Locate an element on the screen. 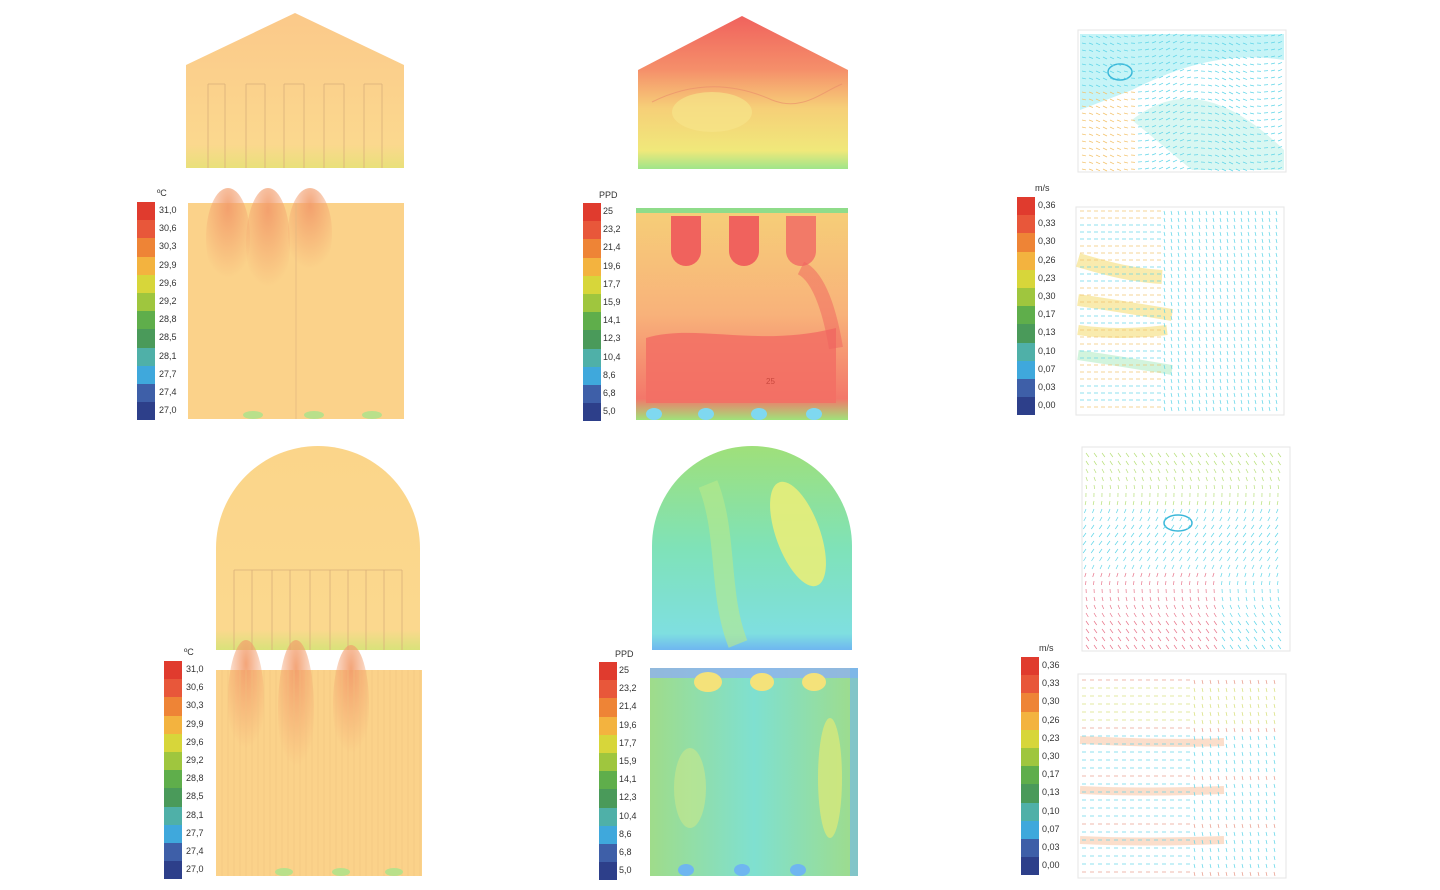 Image resolution: width=1440 pixels, height=890 pixels. legend-tick-label: 17,7 is located at coordinates (612, 283).